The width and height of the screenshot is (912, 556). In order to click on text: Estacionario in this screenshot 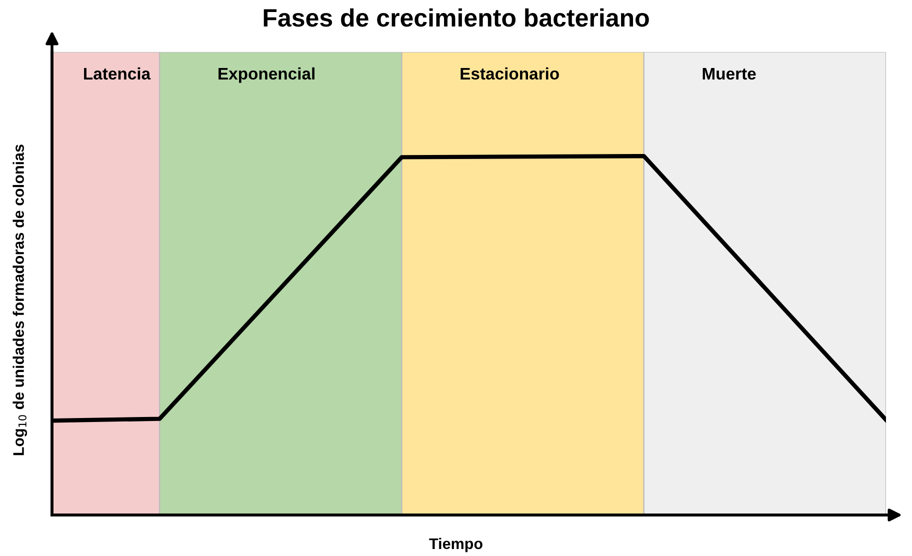, I will do `click(509, 73)`.